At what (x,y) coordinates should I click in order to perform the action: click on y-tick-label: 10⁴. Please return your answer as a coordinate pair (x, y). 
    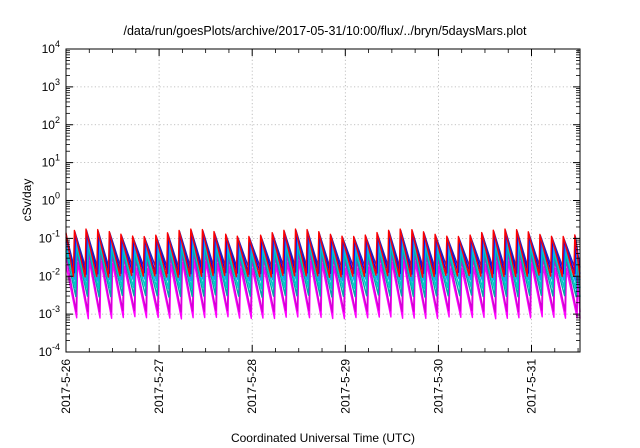
    Looking at the image, I should click on (51, 47).